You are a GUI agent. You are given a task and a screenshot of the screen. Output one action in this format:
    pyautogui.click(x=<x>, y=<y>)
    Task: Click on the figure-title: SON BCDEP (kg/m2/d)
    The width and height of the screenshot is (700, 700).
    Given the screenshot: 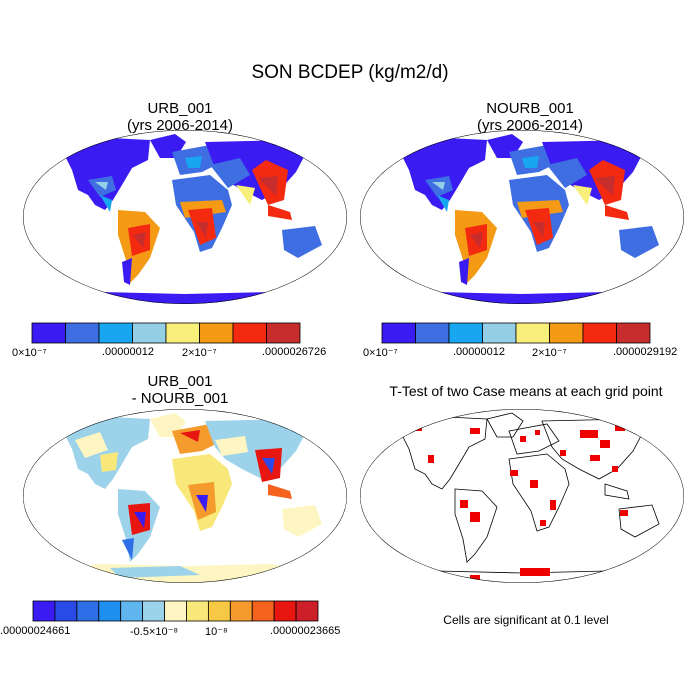 What is the action you would take?
    pyautogui.click(x=350, y=72)
    